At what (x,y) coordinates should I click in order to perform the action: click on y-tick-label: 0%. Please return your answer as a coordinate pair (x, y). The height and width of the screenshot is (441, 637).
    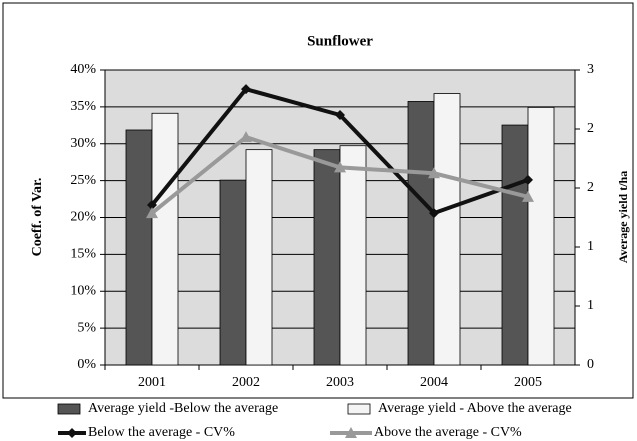
    Looking at the image, I should click on (86, 364).